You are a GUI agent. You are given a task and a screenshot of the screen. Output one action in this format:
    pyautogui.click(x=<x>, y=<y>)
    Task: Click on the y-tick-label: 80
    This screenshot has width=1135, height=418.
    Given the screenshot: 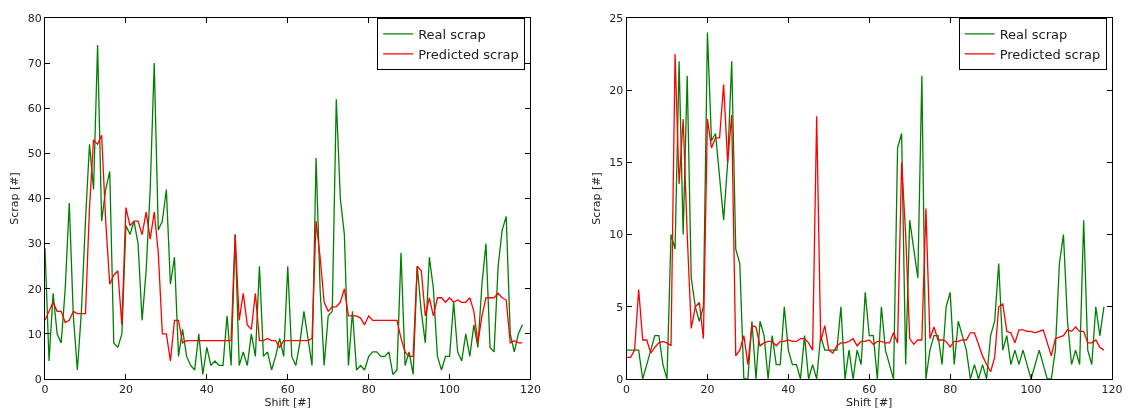 What is the action you would take?
    pyautogui.click(x=34, y=18)
    